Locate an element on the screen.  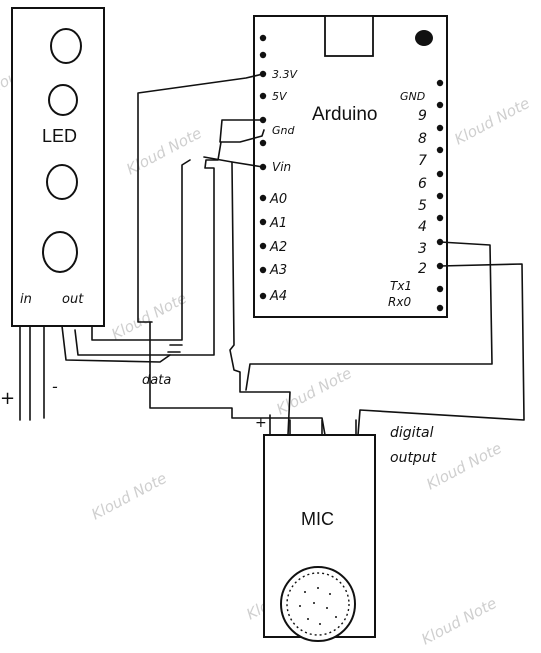
wire-pin3 is located at coordinates (369, 316).